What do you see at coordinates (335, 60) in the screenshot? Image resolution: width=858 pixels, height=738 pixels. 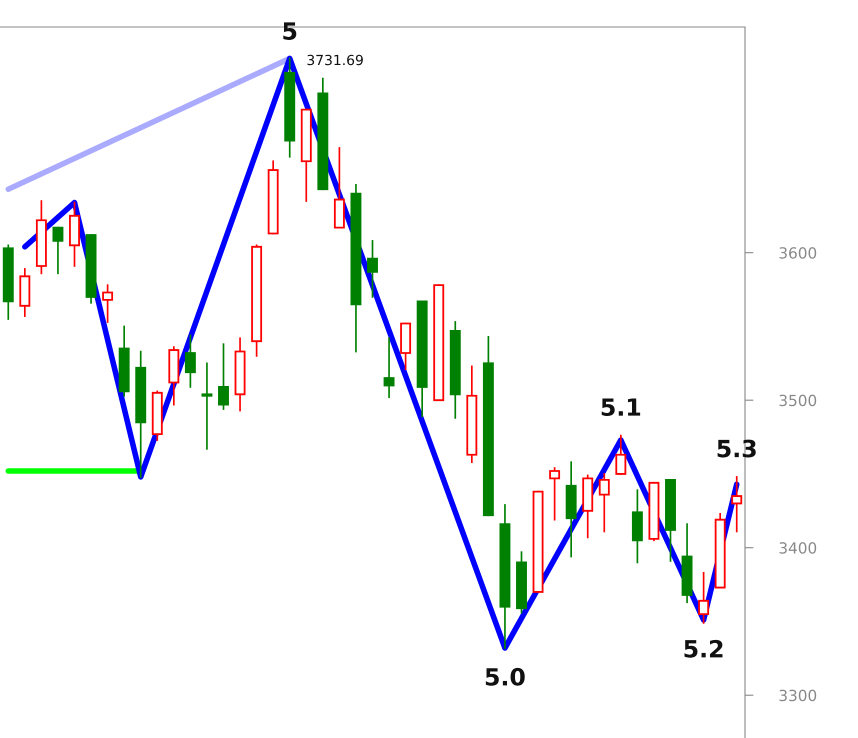 I see `annotation: 3731.69` at bounding box center [335, 60].